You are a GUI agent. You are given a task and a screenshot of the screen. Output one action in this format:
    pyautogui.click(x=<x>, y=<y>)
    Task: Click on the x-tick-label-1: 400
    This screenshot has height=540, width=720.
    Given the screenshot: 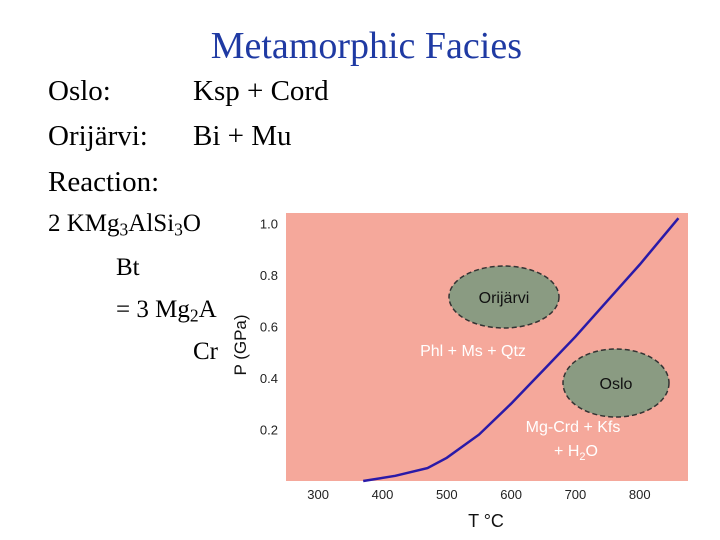 What is the action you would take?
    pyautogui.click(x=383, y=494)
    